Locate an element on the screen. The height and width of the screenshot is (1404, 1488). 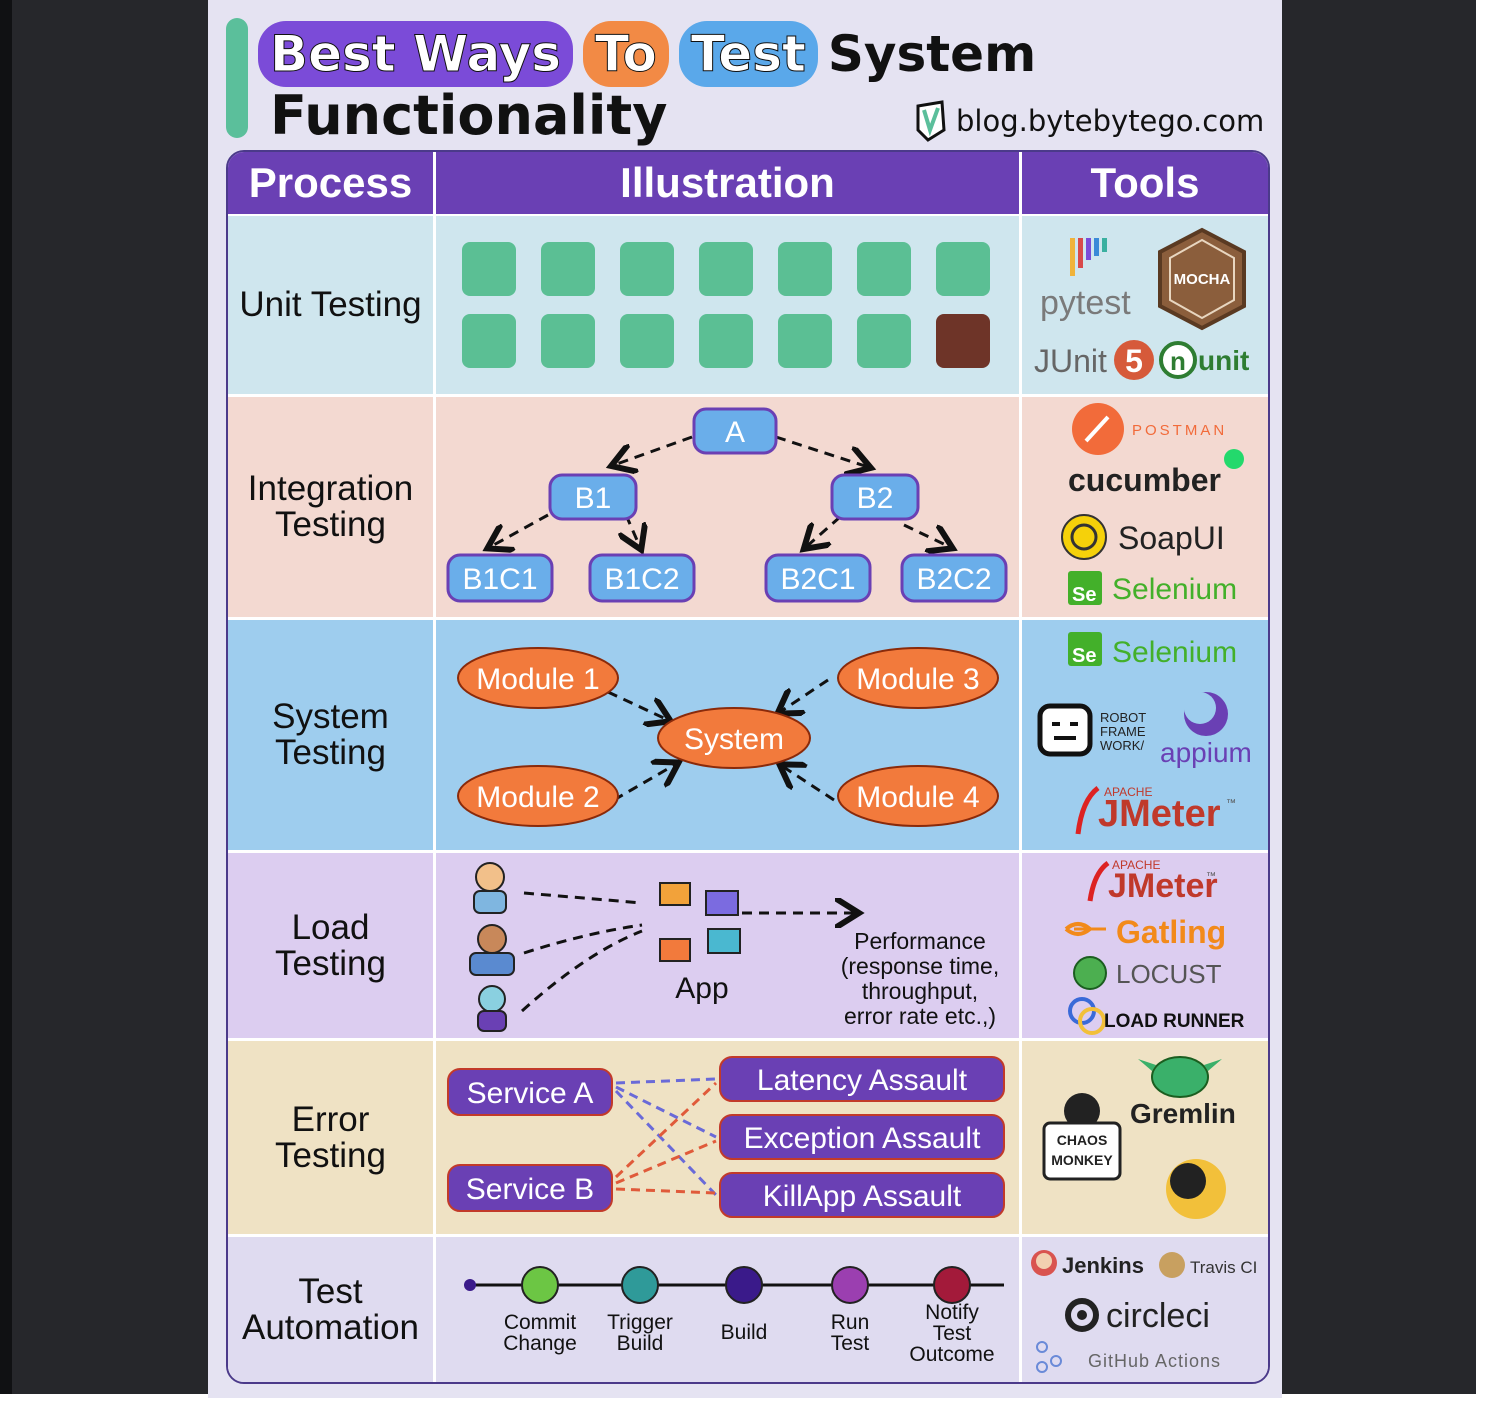
jmeter-label: JMeter is located at coordinates (1163, 886).